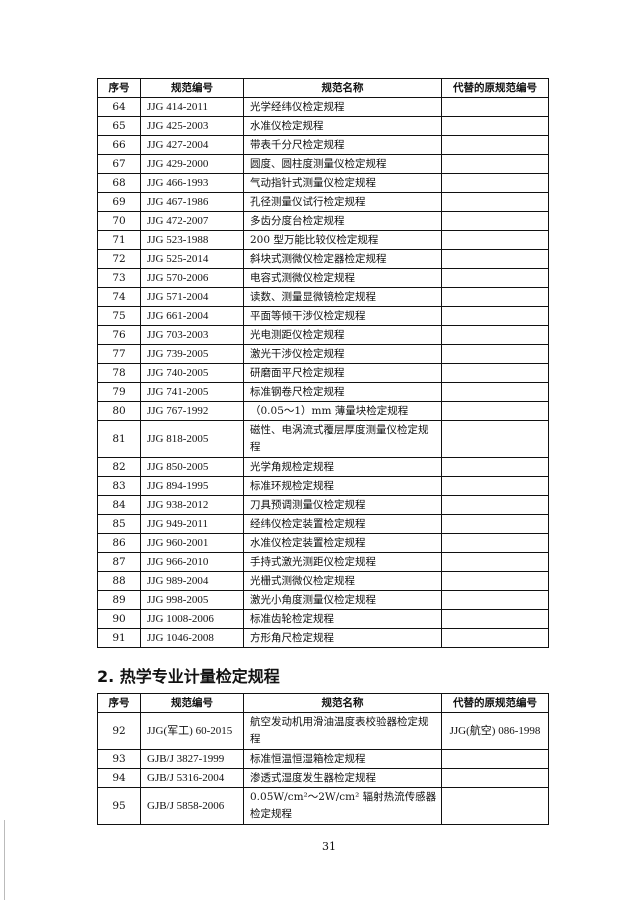 The width and height of the screenshot is (634, 900). Describe the element at coordinates (323, 354) in the screenshot. I see `table-row: 77 JJG 739-2005 激光干涉仪检定规程` at that location.